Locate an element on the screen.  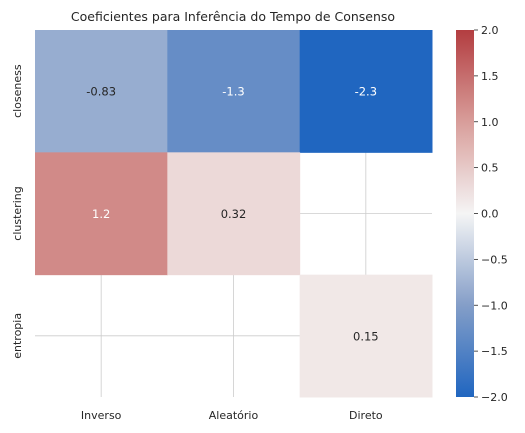
x-tick-label: Aleatório is located at coordinates (234, 415).